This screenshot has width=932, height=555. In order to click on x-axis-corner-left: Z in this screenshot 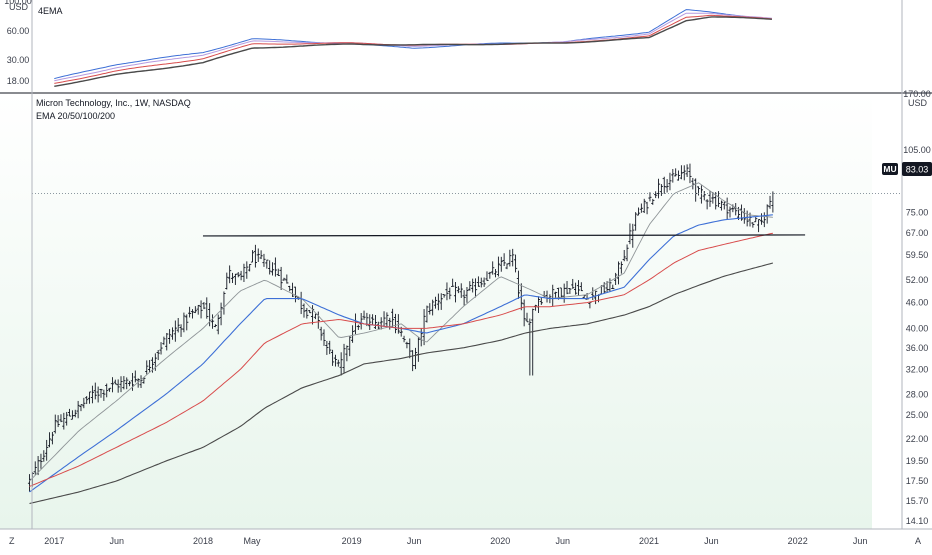, I will do `click(12, 541)`.